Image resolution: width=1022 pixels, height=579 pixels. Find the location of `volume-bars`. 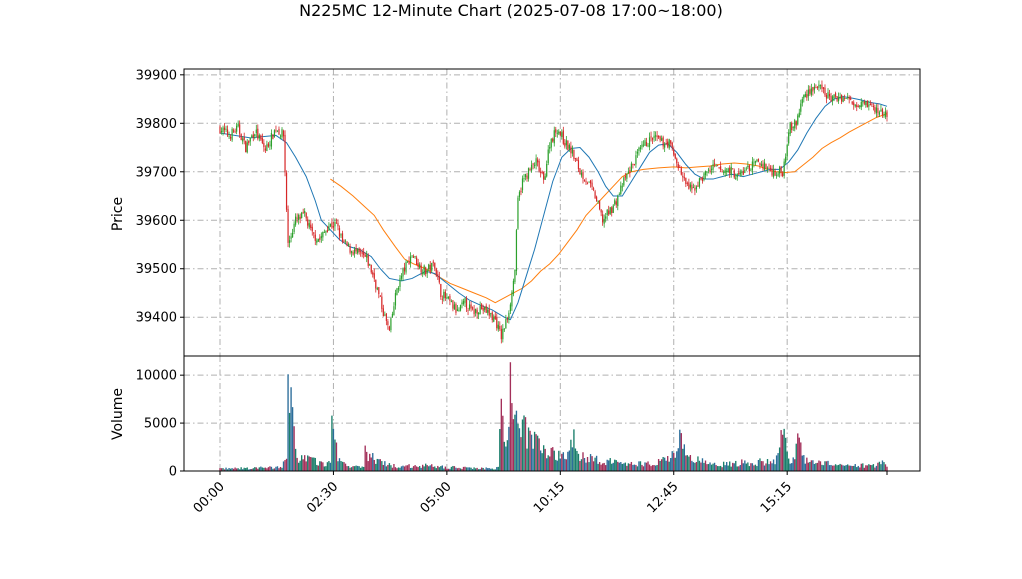

volume-bars is located at coordinates (553, 416).